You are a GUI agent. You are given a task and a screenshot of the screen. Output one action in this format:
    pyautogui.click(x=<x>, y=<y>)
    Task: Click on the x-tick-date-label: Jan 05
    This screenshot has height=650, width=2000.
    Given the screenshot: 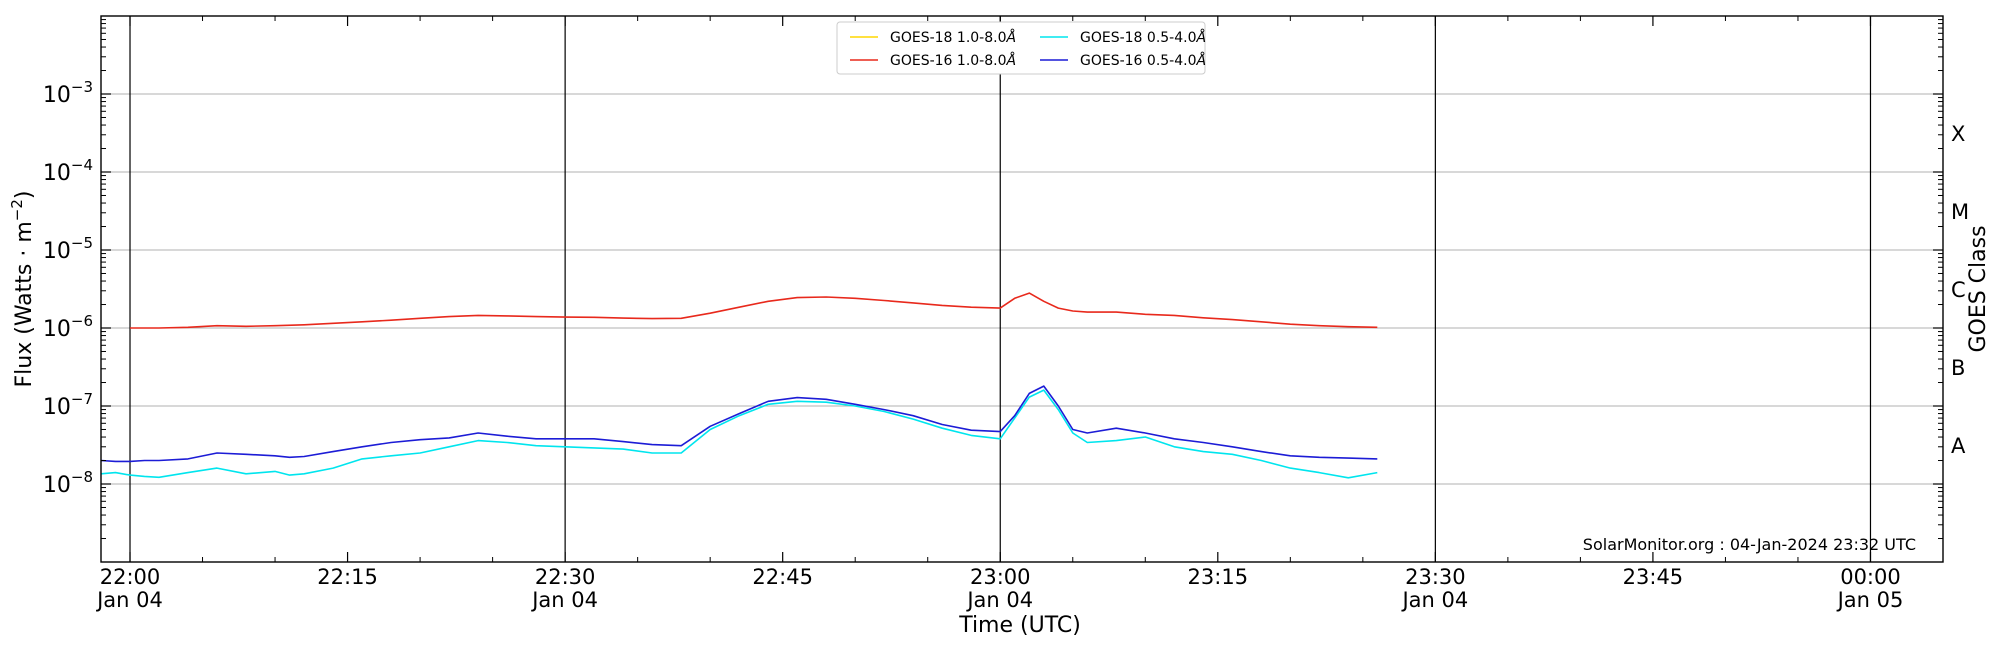 What is the action you would take?
    pyautogui.click(x=1870, y=600)
    